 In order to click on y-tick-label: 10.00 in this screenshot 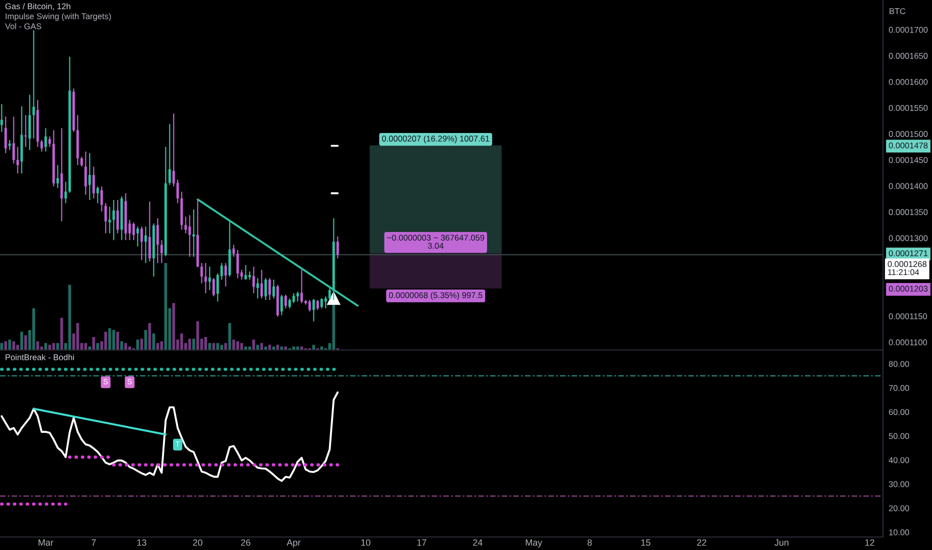, I will do `click(899, 532)`.